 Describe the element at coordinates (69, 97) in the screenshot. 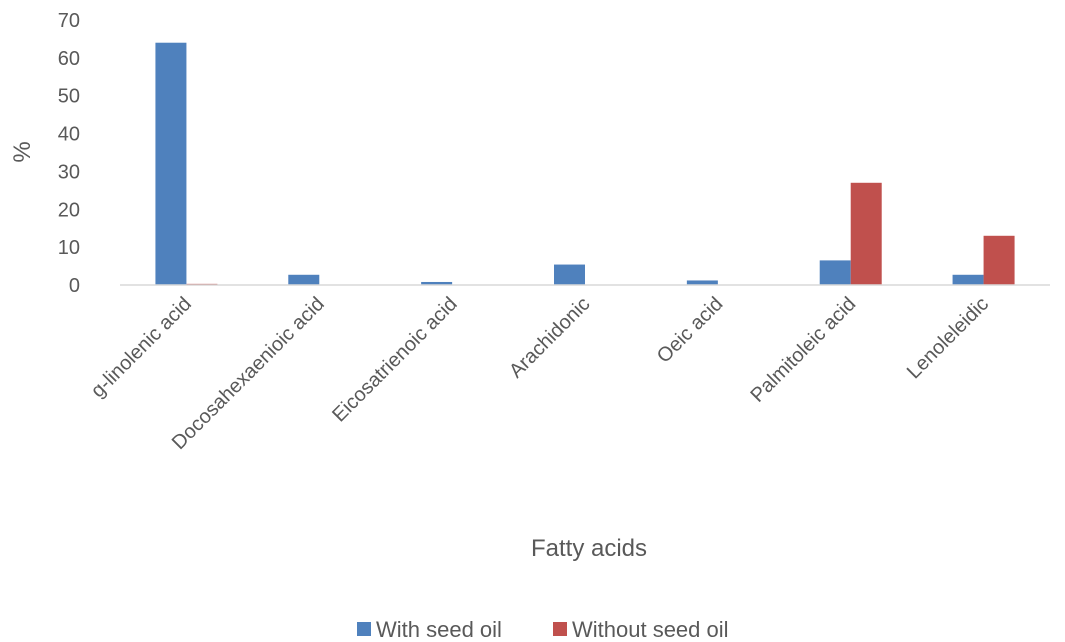

I see `y-tick-label: 50` at that location.